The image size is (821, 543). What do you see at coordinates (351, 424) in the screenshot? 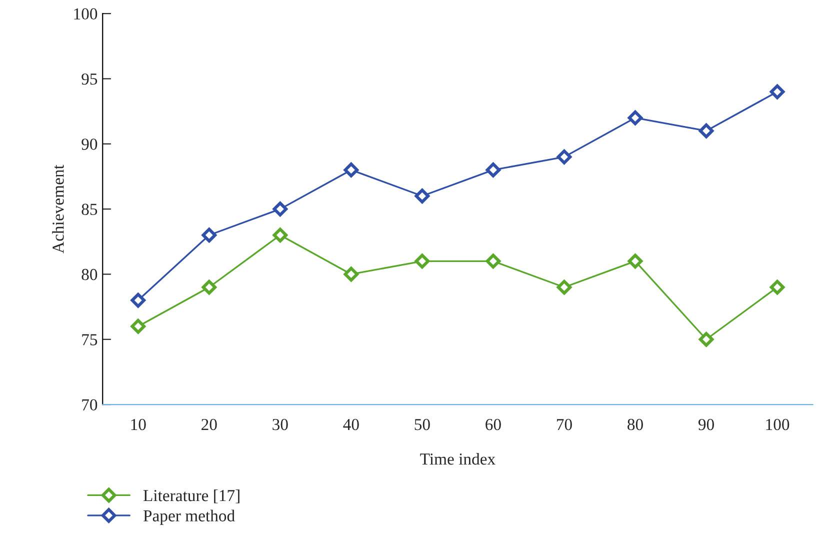
I see `x-tick-label: 40` at bounding box center [351, 424].